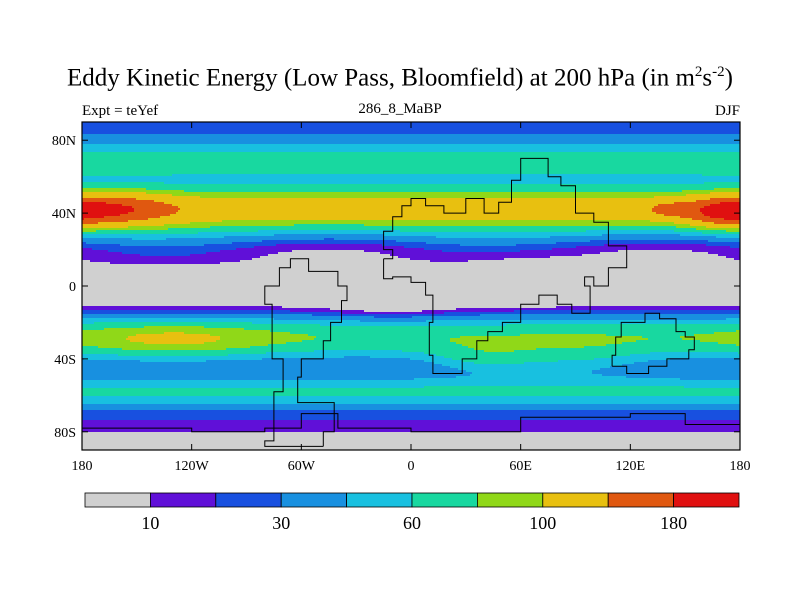 Image resolution: width=800 pixels, height=600 pixels. What do you see at coordinates (281, 523) in the screenshot?
I see `colorbar-label: 30` at bounding box center [281, 523].